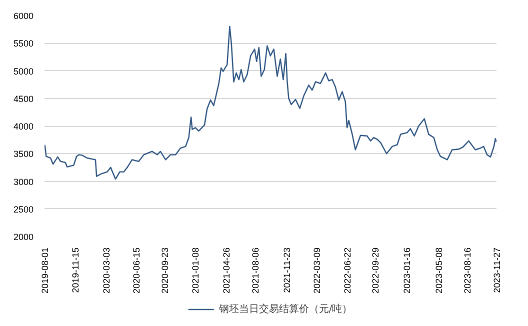 Image resolution: width=528 pixels, height=326 pixels. What do you see at coordinates (287, 270) in the screenshot?
I see `x-tick-label: 2021-11-23` at bounding box center [287, 270].